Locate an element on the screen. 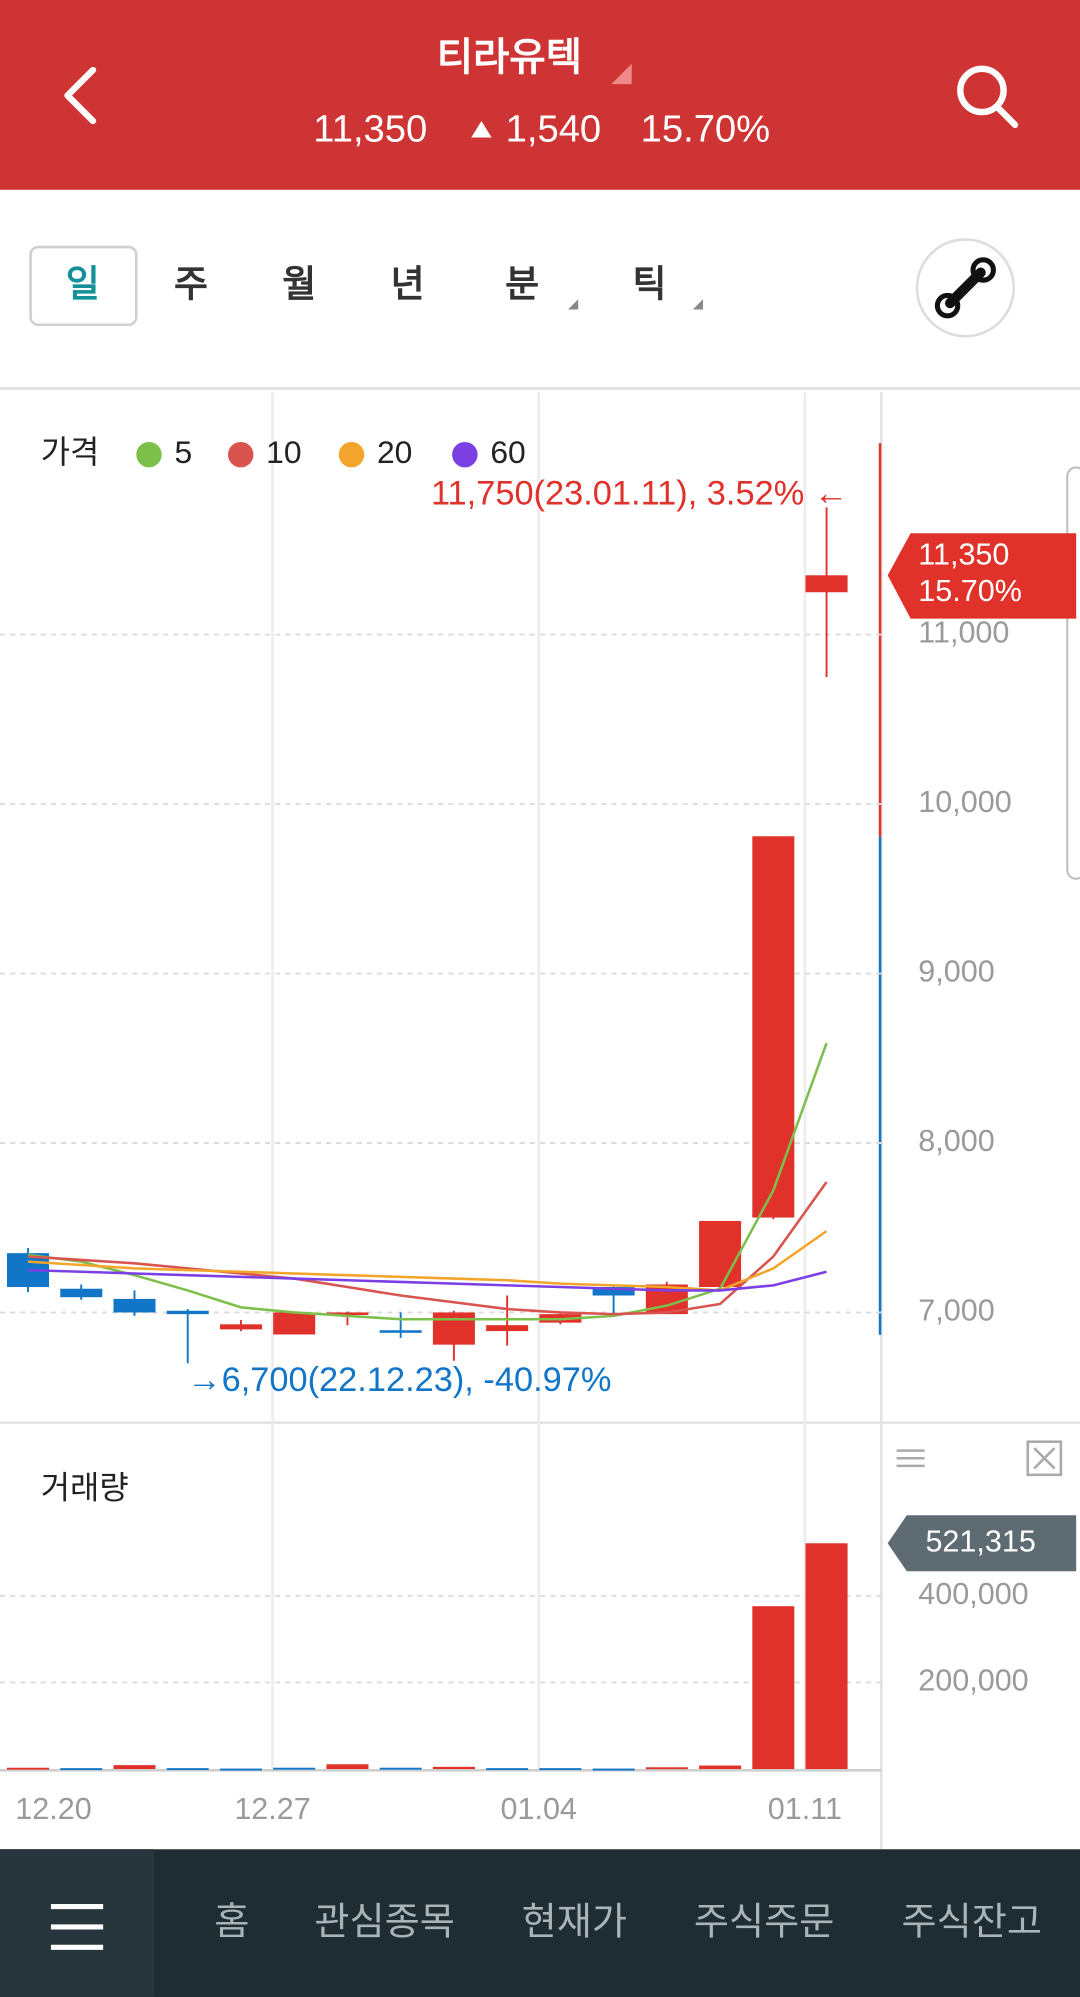 This screenshot has width=1080, height=1997. panel-close is located at coordinates (1044, 1458).